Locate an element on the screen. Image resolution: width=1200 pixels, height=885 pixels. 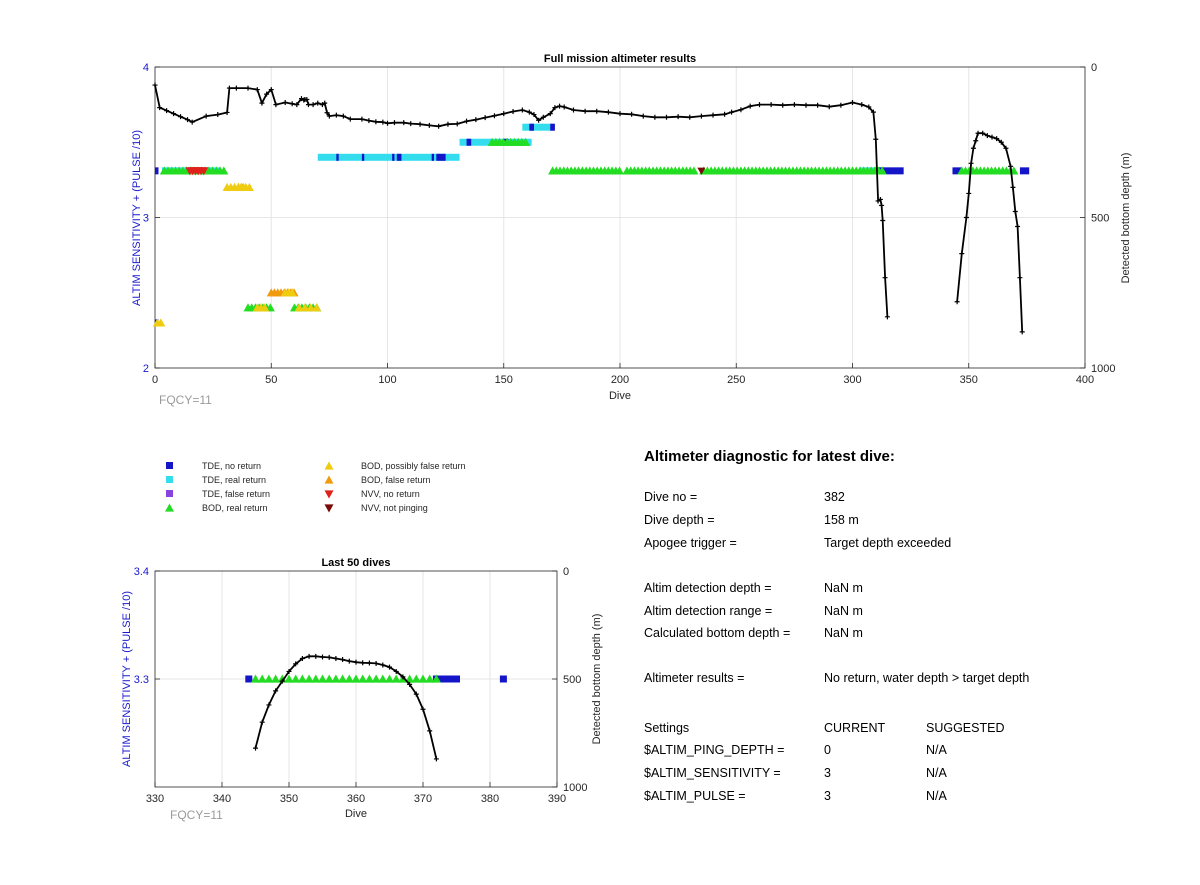
x-tick-label: 300 is located at coordinates (852, 380).